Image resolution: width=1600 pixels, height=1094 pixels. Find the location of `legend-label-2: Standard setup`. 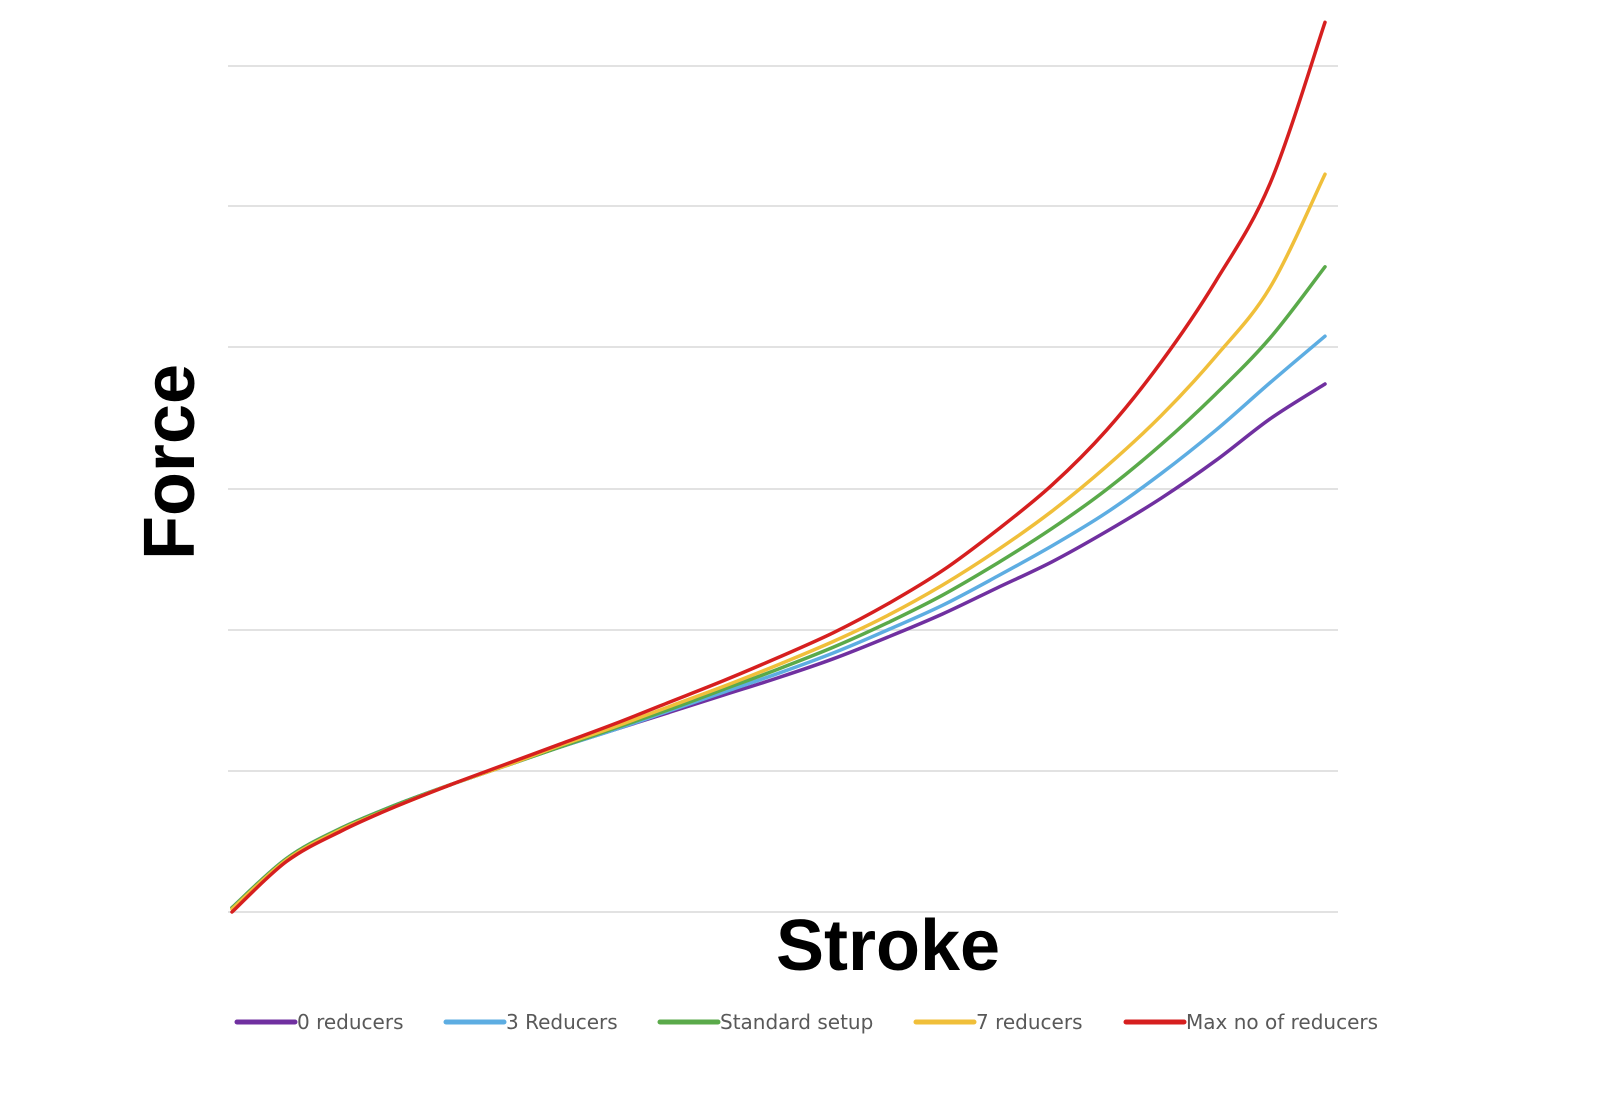

legend-label-2: Standard setup is located at coordinates (796, 1022).